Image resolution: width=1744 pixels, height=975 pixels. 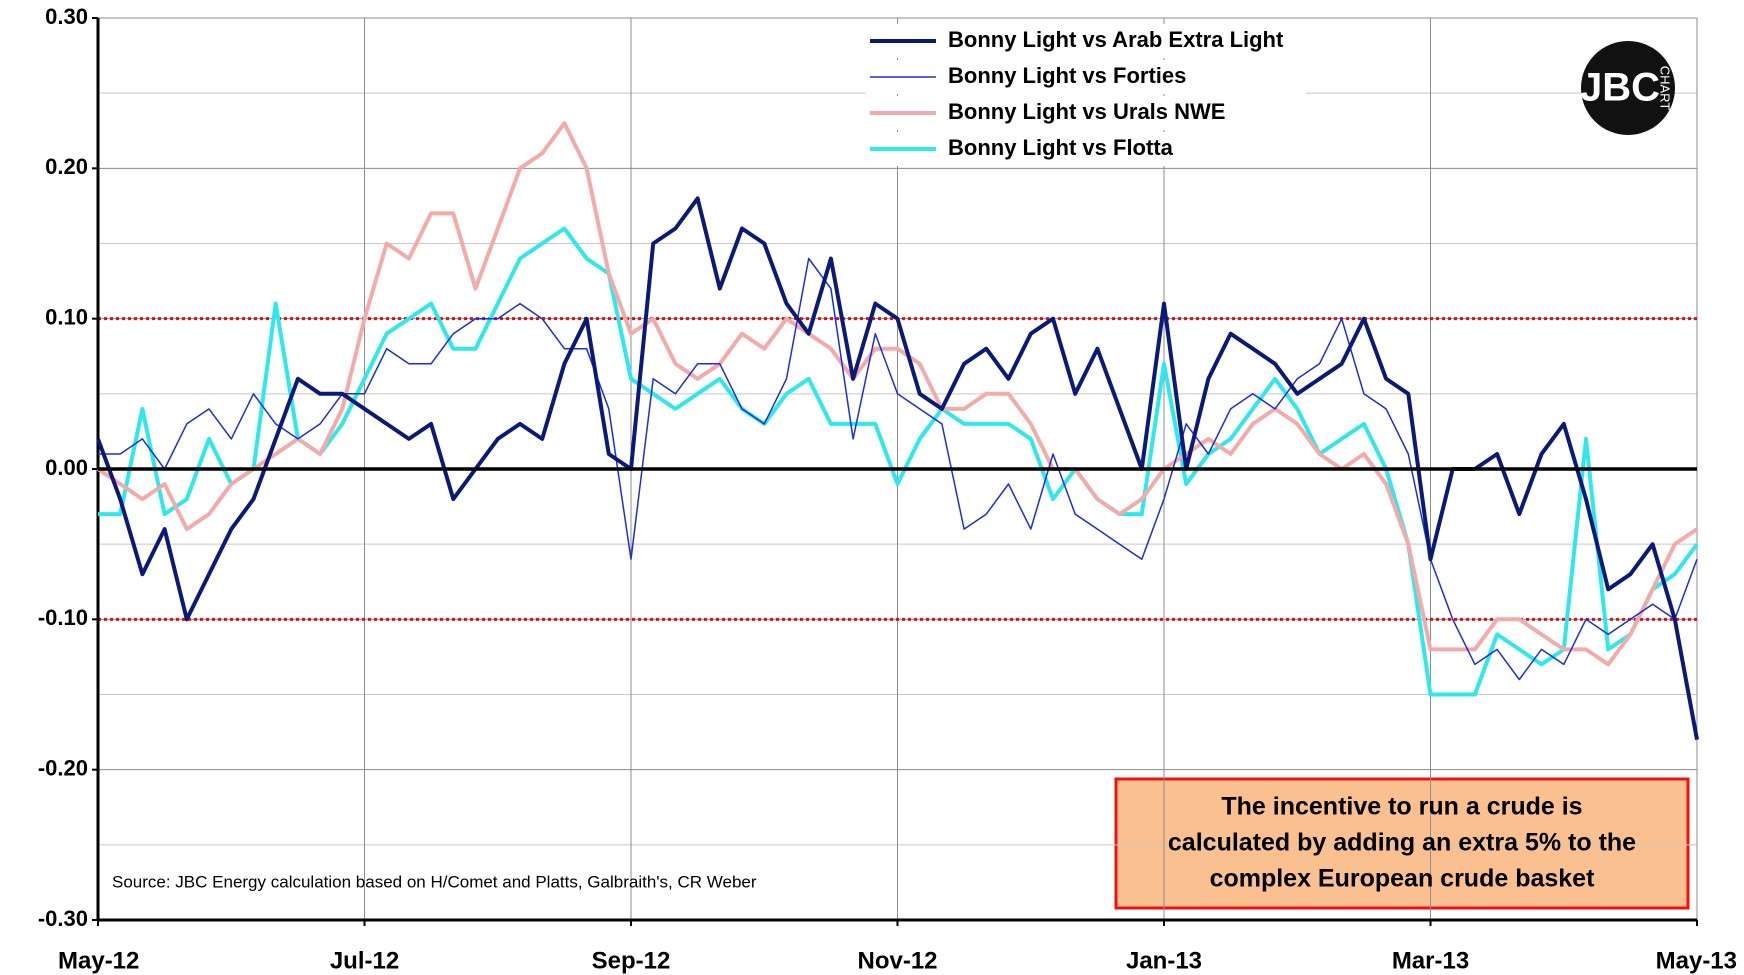 I want to click on logo-circle, so click(x=1628, y=88).